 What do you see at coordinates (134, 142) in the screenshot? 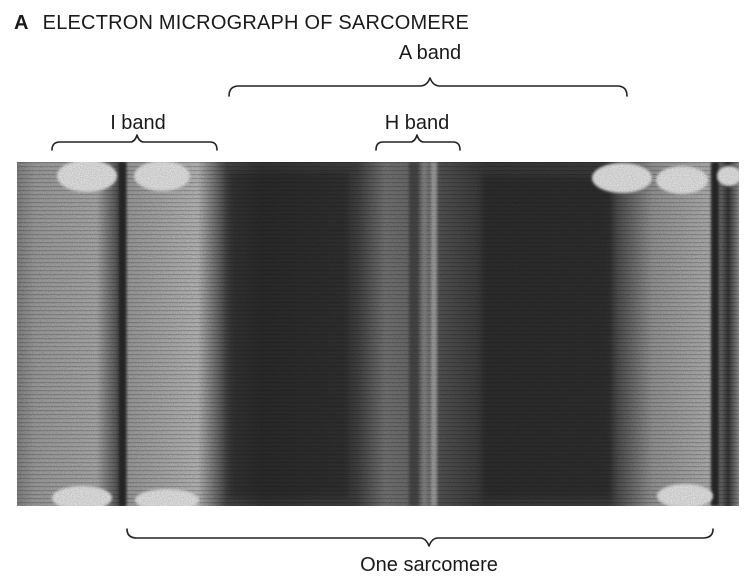
I see `i-band-bracket` at bounding box center [134, 142].